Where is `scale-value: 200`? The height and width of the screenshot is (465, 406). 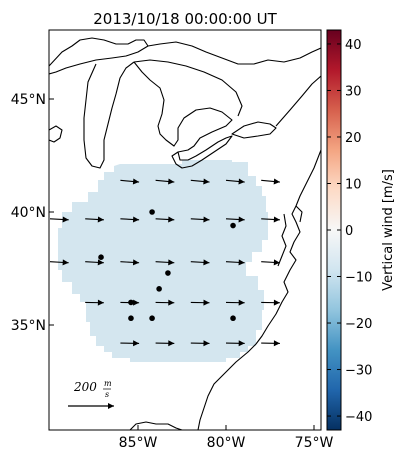
scale-value: 200 is located at coordinates (85, 387).